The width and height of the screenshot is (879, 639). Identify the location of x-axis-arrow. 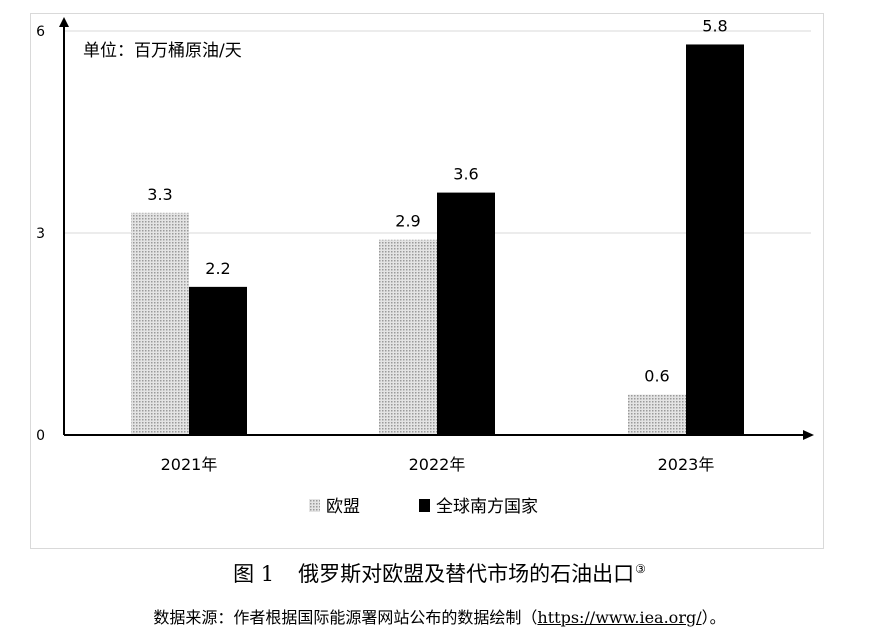
(808, 435).